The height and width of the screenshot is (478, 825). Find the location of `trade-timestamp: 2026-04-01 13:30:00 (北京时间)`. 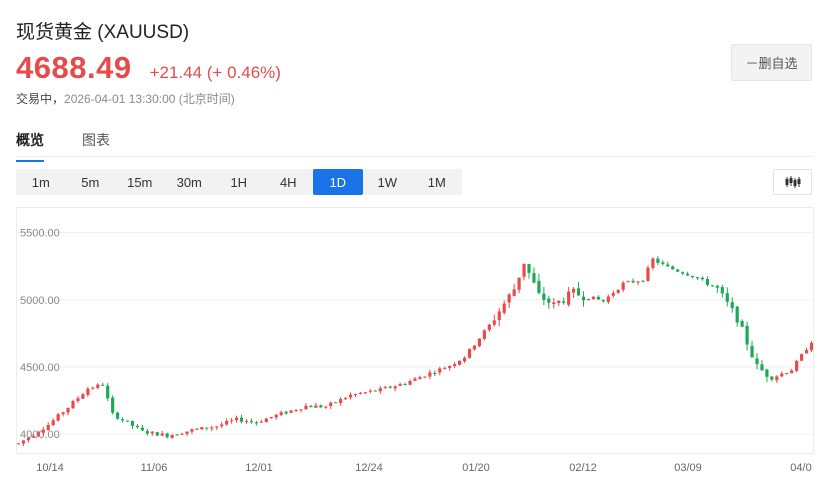

trade-timestamp: 2026-04-01 13:30:00 (北京时间) is located at coordinates (149, 99).